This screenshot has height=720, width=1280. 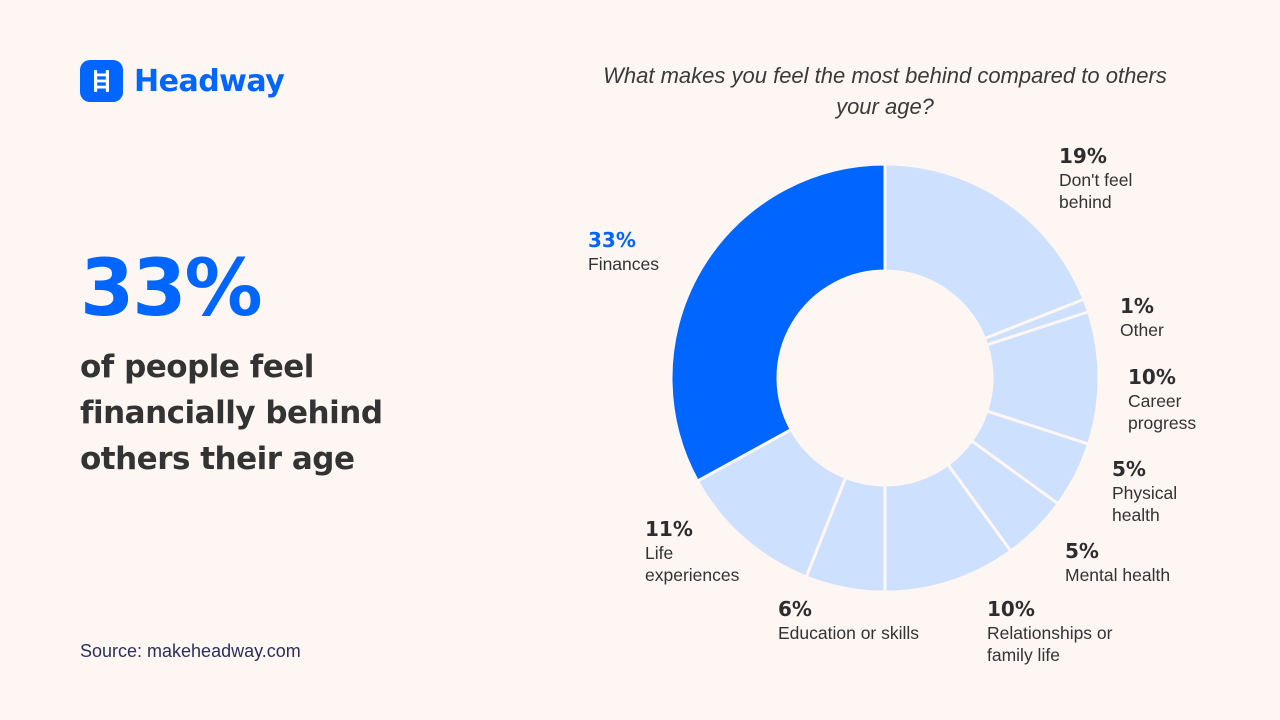 I want to click on slice-name: experiences, so click(x=692, y=575).